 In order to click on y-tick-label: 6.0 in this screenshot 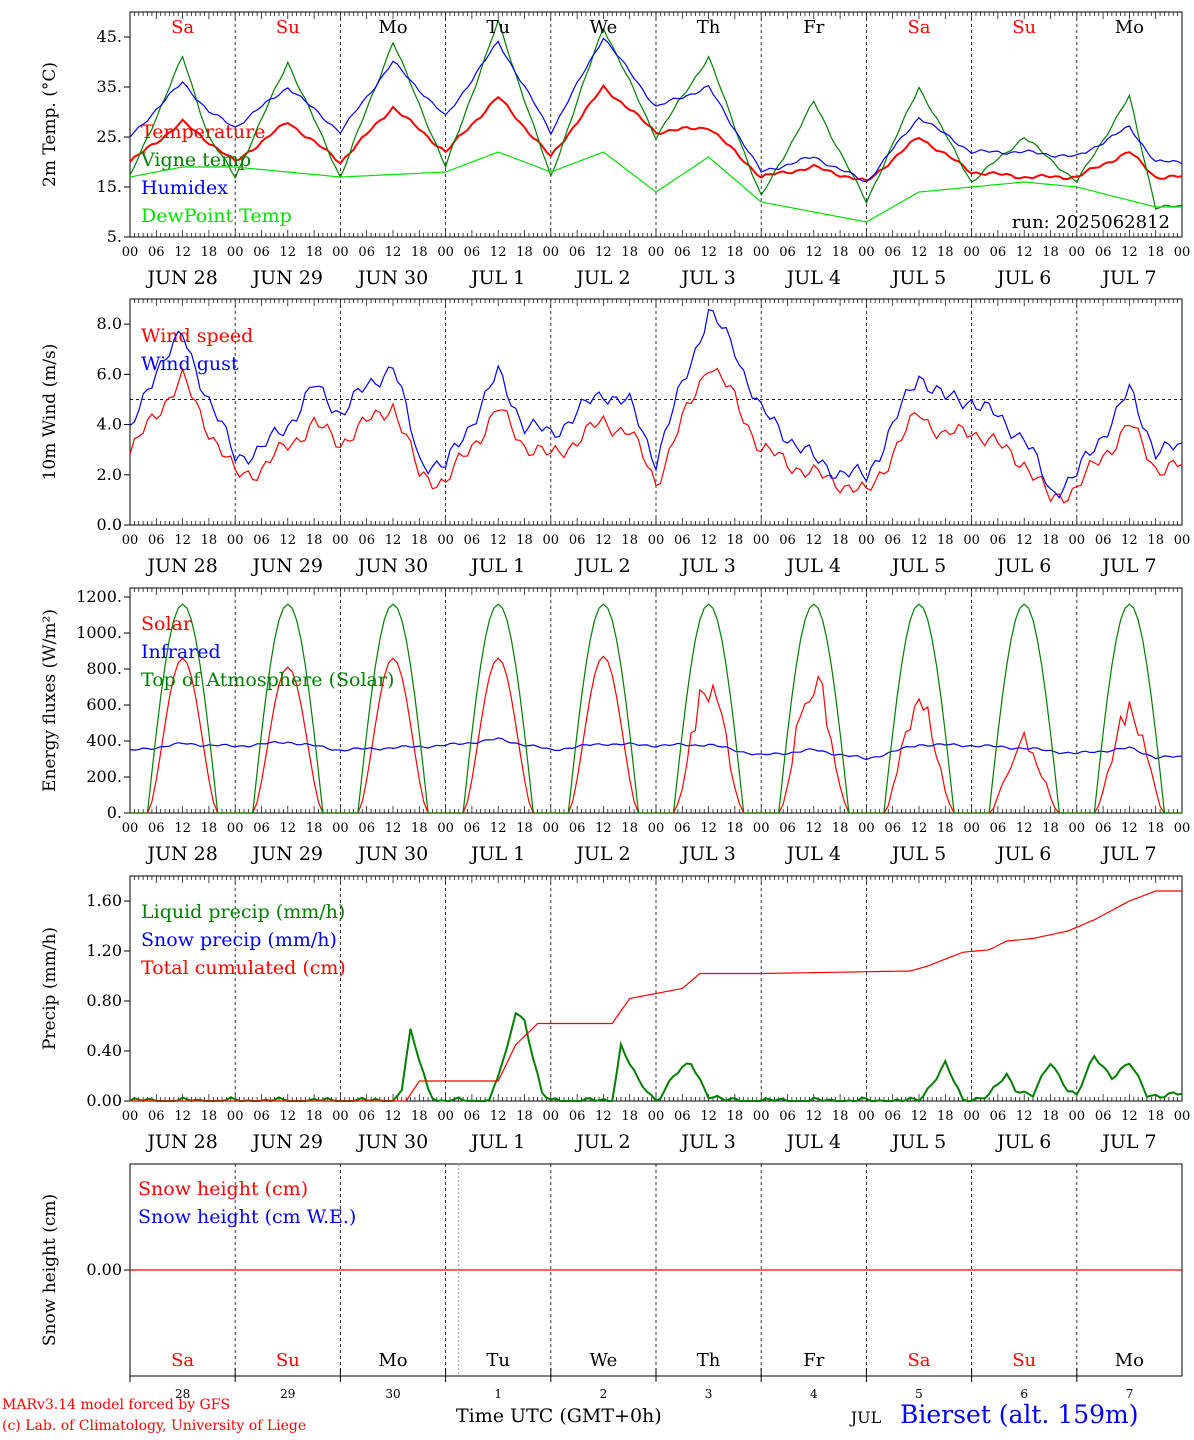, I will do `click(109, 373)`.